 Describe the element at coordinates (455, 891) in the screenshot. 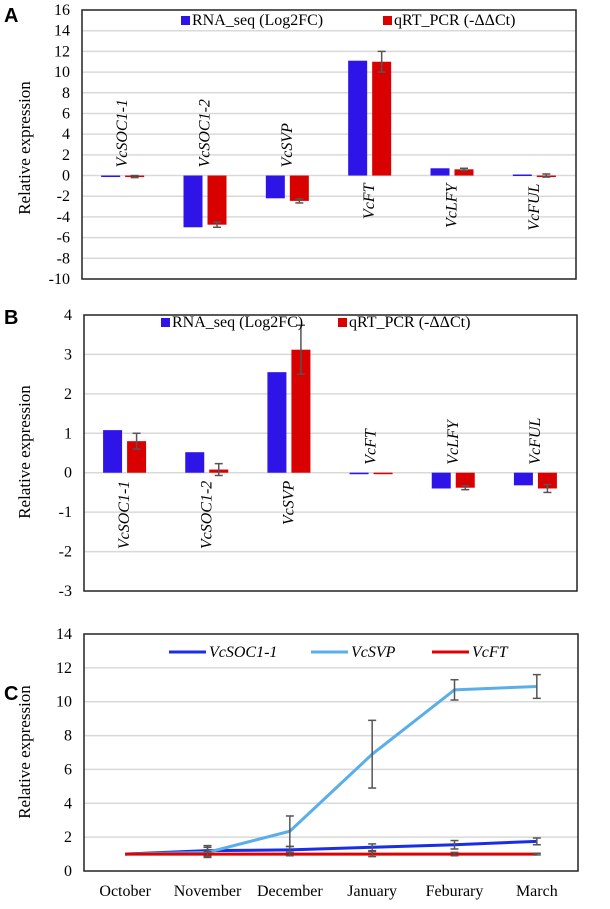

I see `x-tick-label: Feburary` at that location.